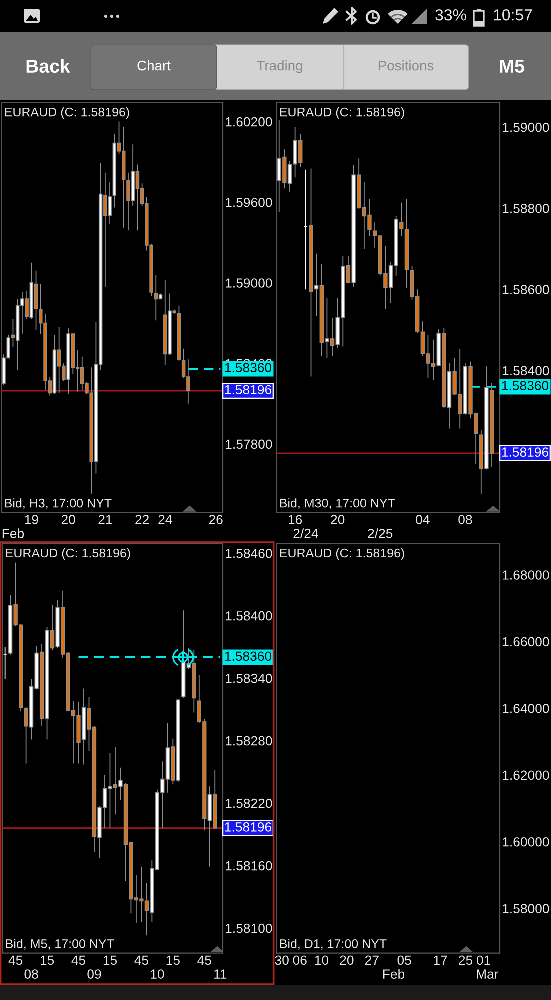 Image resolution: width=551 pixels, height=1000 pixels. What do you see at coordinates (338, 504) in the screenshot?
I see `text: Bid, M30, 17:00 NYT` at bounding box center [338, 504].